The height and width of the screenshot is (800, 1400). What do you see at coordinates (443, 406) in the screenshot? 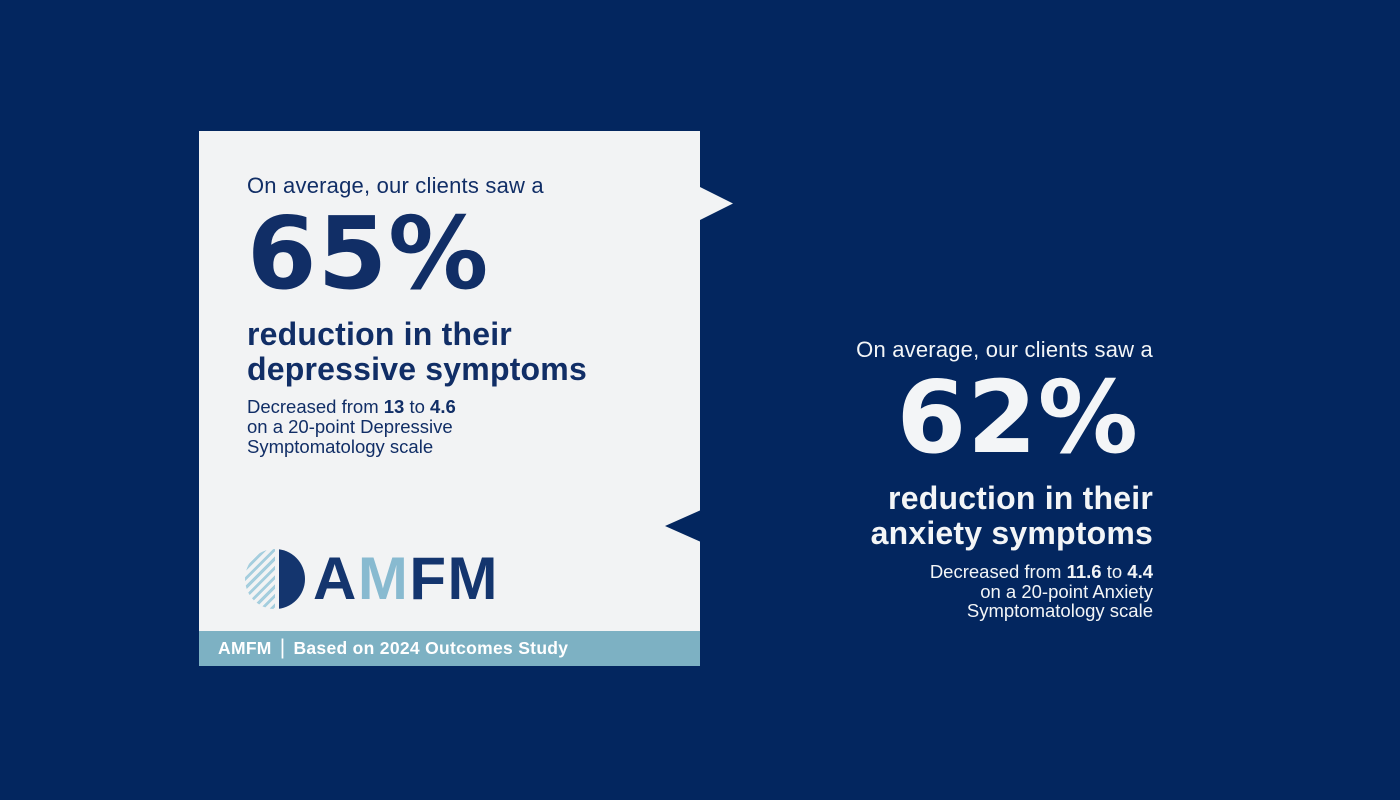
I see `detail-to-value: 4.6` at bounding box center [443, 406].